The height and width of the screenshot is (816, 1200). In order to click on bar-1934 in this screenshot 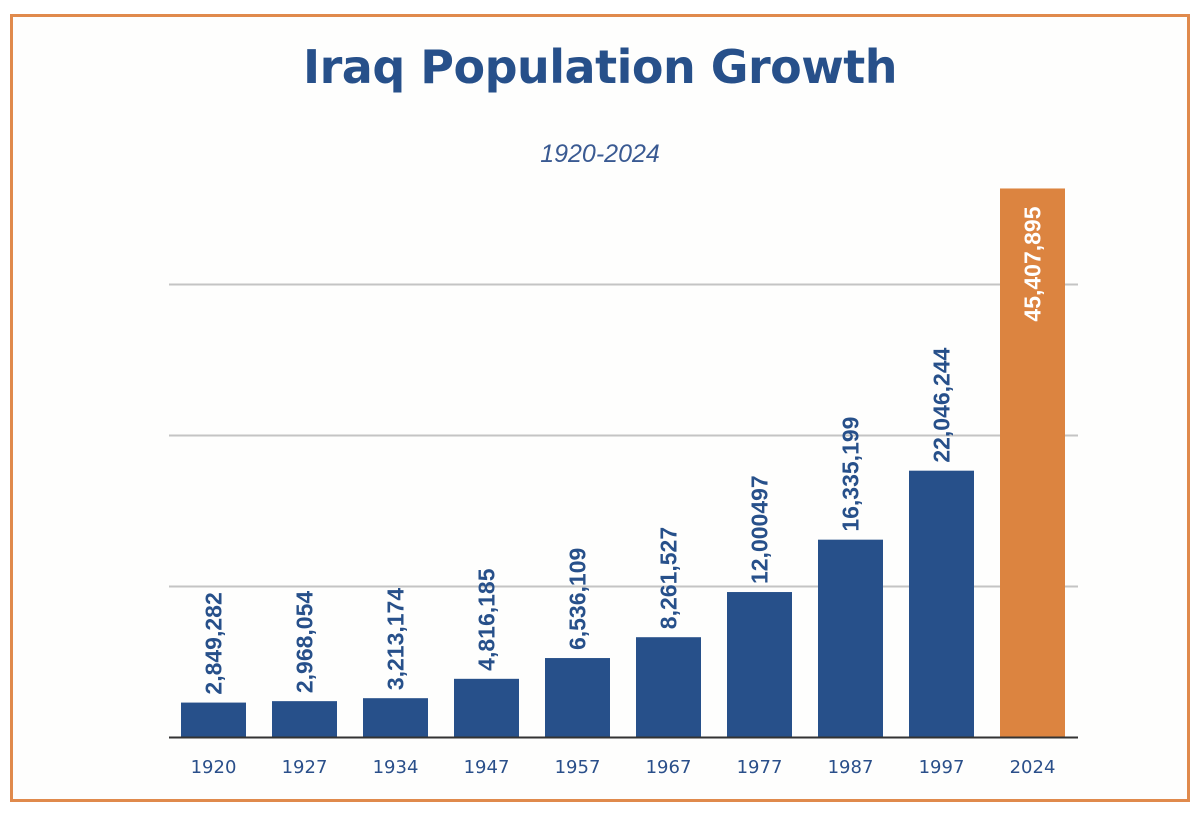, I will do `click(395, 717)`.